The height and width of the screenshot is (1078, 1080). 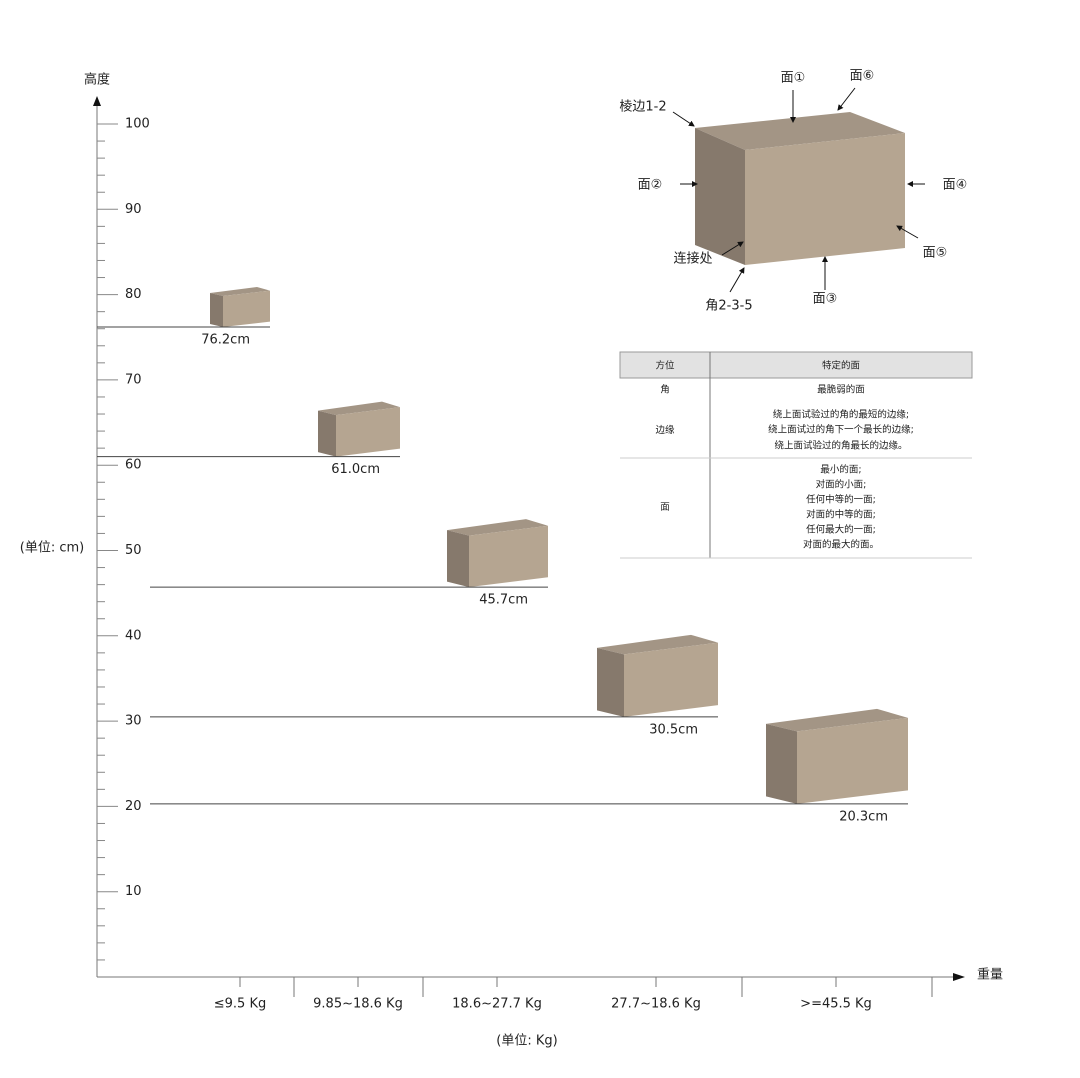 What do you see at coordinates (650, 185) in the screenshot?
I see `diagram-label: 面②` at bounding box center [650, 185].